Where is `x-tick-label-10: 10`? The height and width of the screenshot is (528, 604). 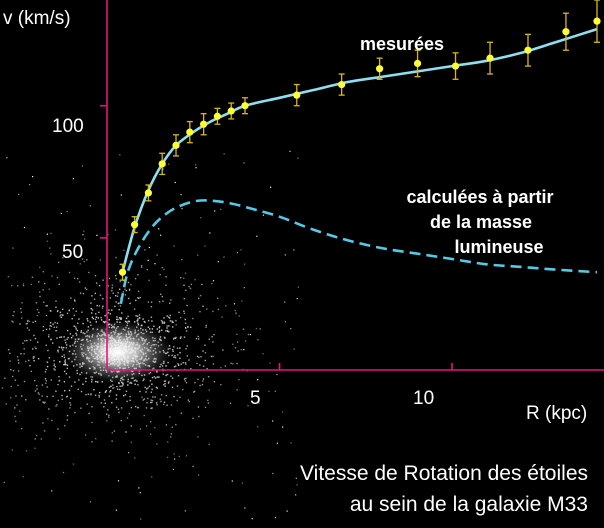
x-tick-label-10: 10 is located at coordinates (423, 398).